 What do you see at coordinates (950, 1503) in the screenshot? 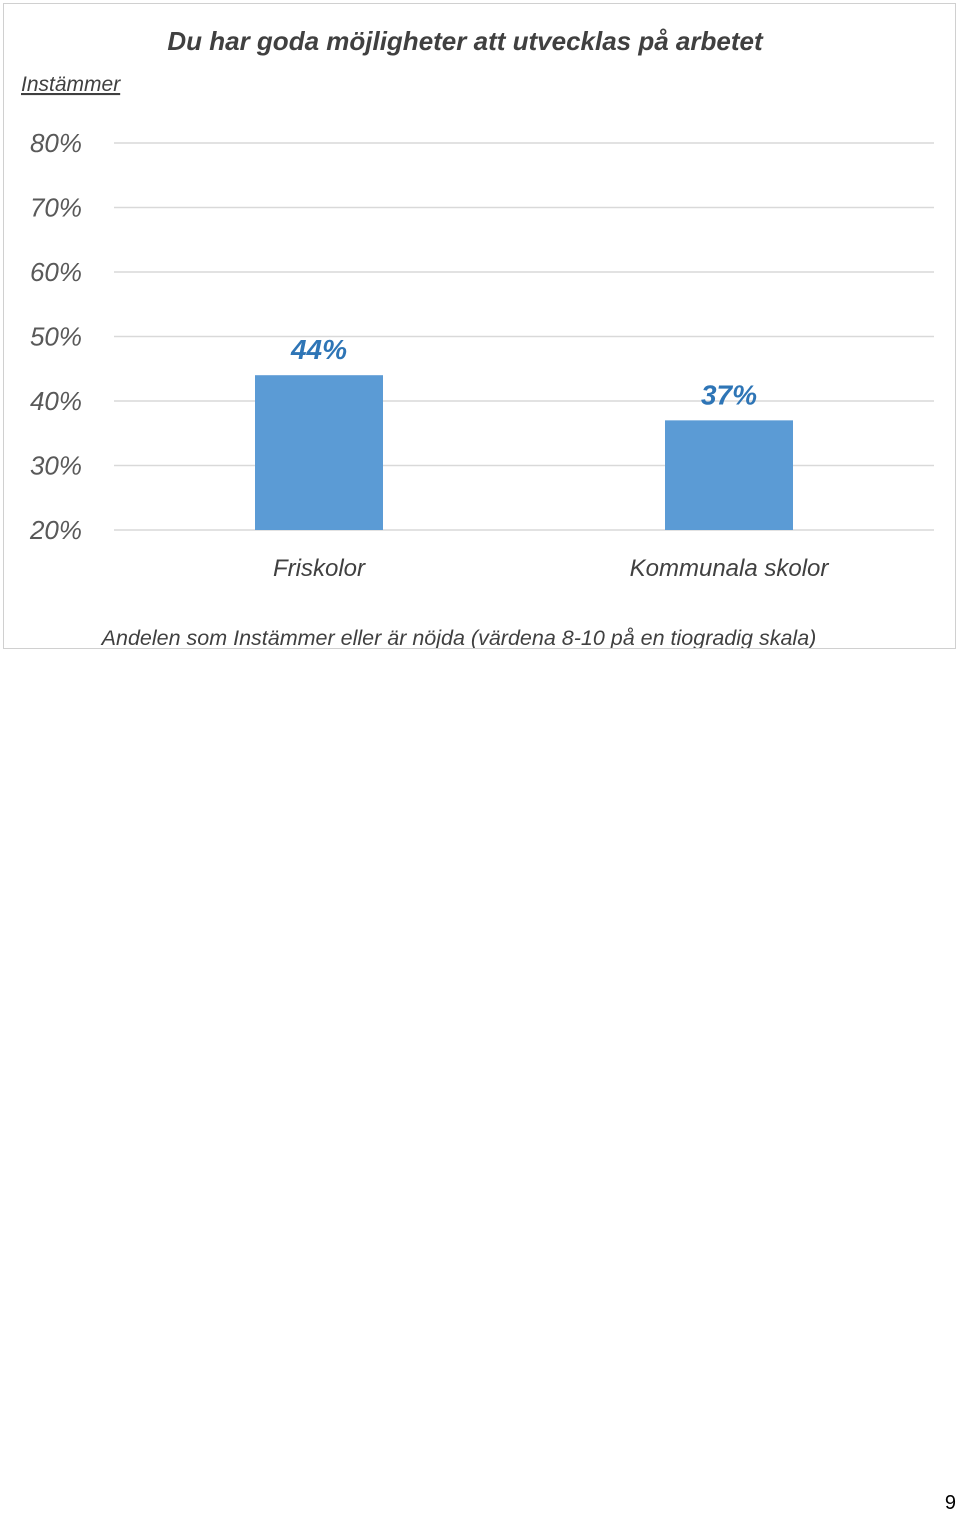
I see `page-number: 9` at bounding box center [950, 1503].